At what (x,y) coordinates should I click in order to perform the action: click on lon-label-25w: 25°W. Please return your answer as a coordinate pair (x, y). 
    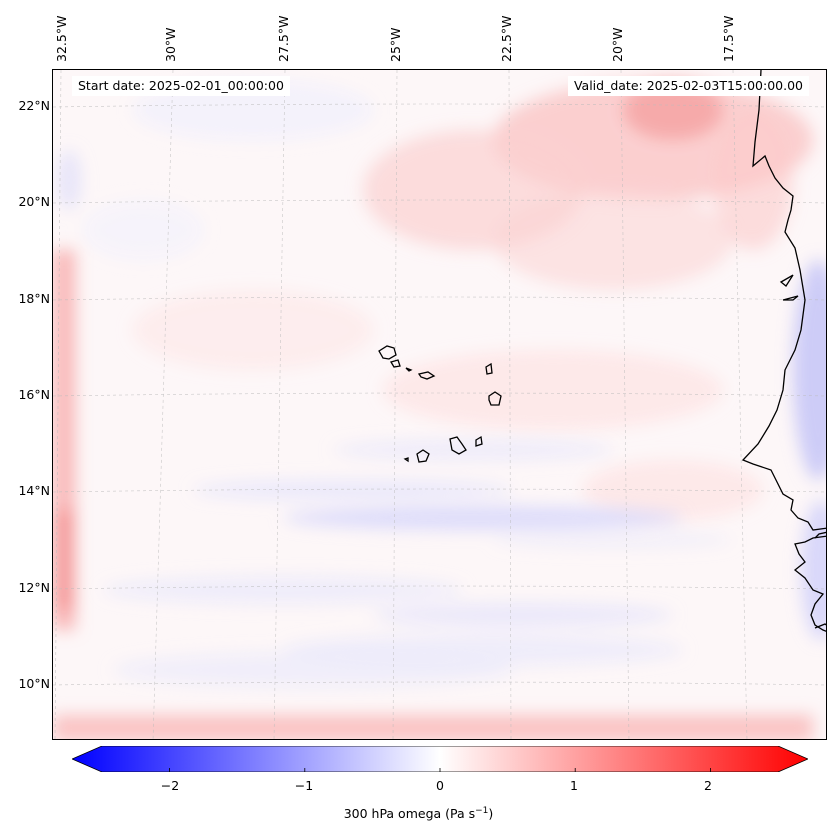
    Looking at the image, I should click on (395, 44).